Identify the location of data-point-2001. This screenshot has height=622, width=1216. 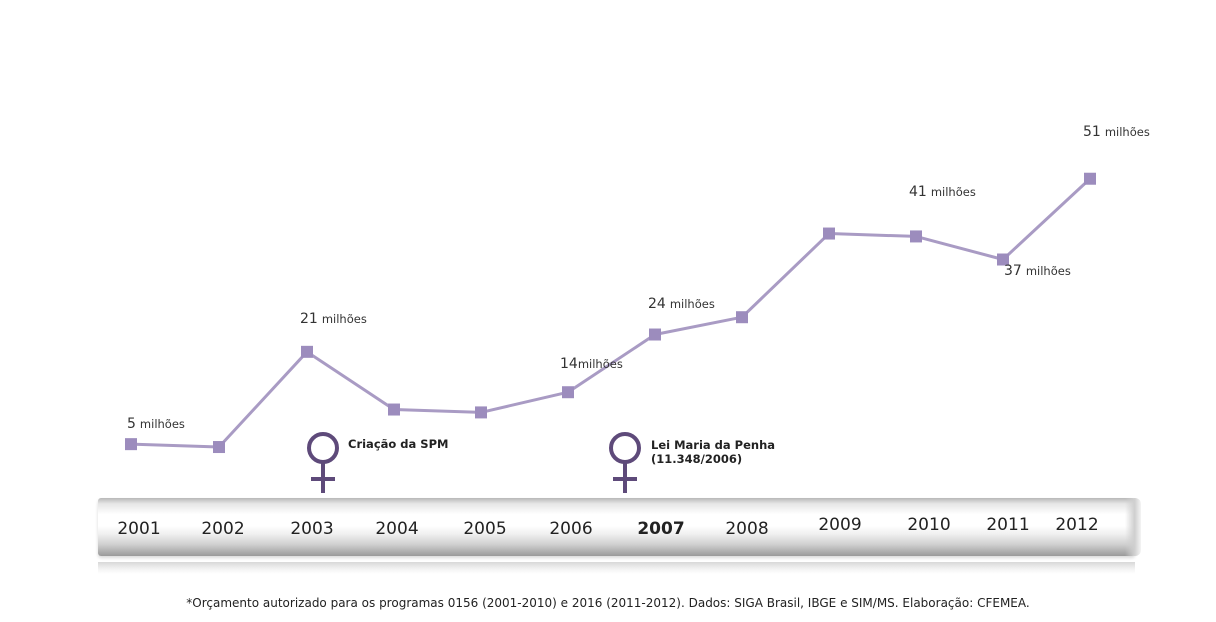
(131, 444).